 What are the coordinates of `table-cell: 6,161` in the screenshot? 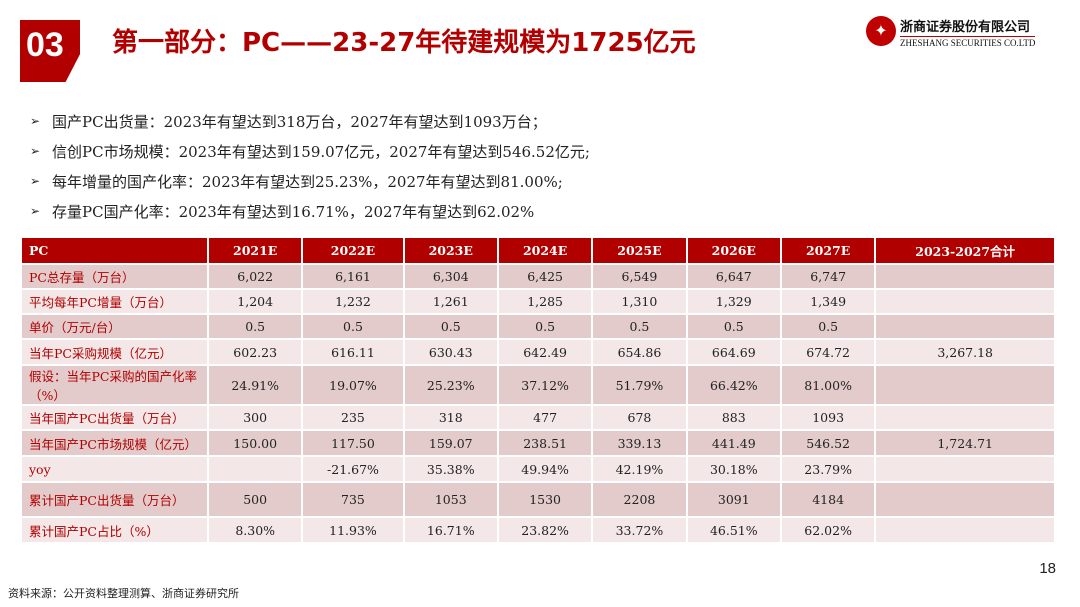 It's located at (353, 276).